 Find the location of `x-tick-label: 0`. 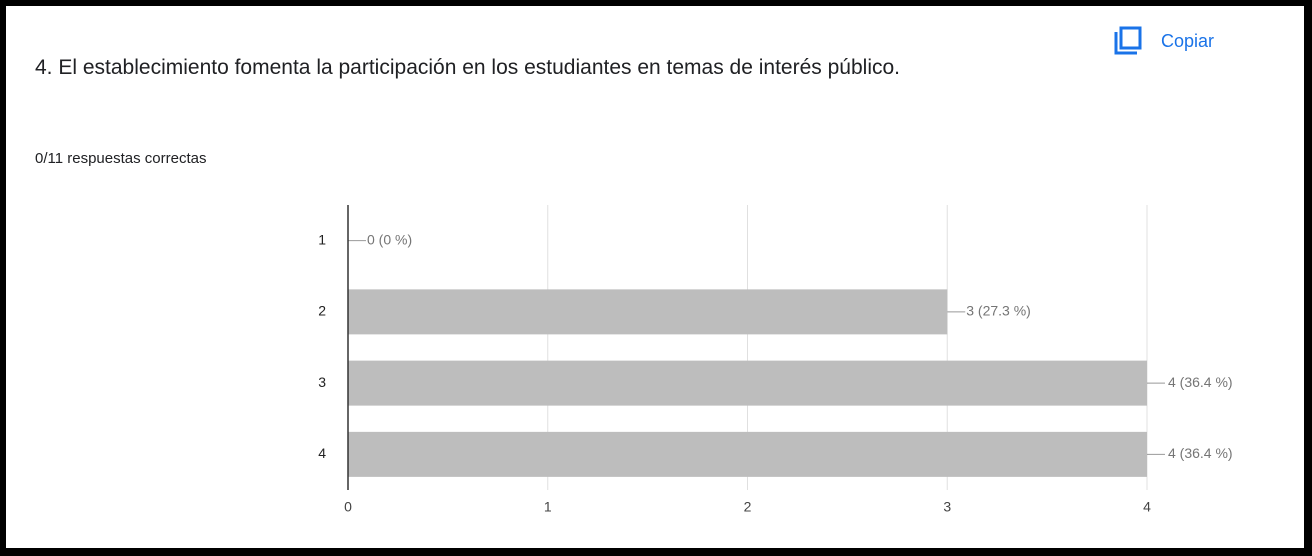

x-tick-label: 0 is located at coordinates (348, 507).